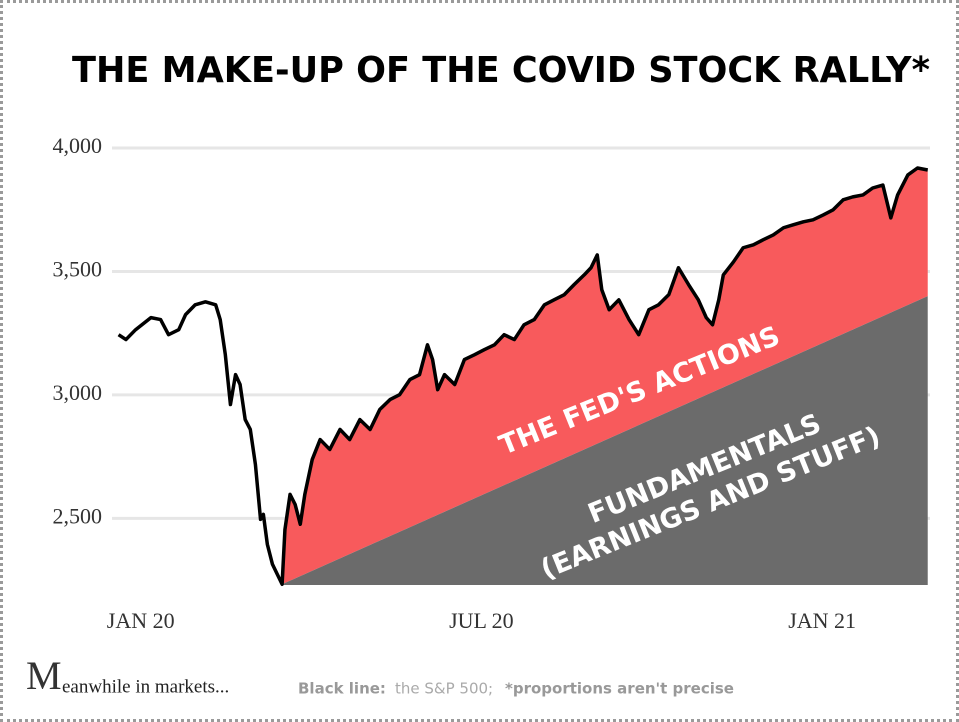 The height and width of the screenshot is (722, 959). I want to click on y-tick-label: 2,500, so click(78, 515).